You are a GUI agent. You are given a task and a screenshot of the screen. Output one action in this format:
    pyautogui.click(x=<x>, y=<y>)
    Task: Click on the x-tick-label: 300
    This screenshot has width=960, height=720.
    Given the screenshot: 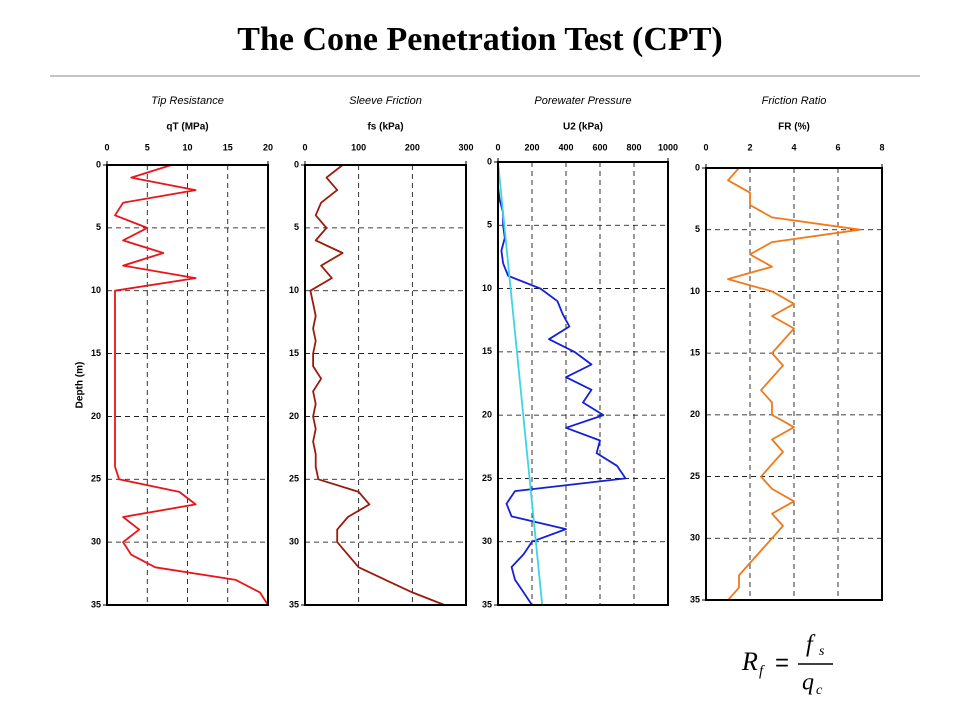 What is the action you would take?
    pyautogui.click(x=465, y=147)
    